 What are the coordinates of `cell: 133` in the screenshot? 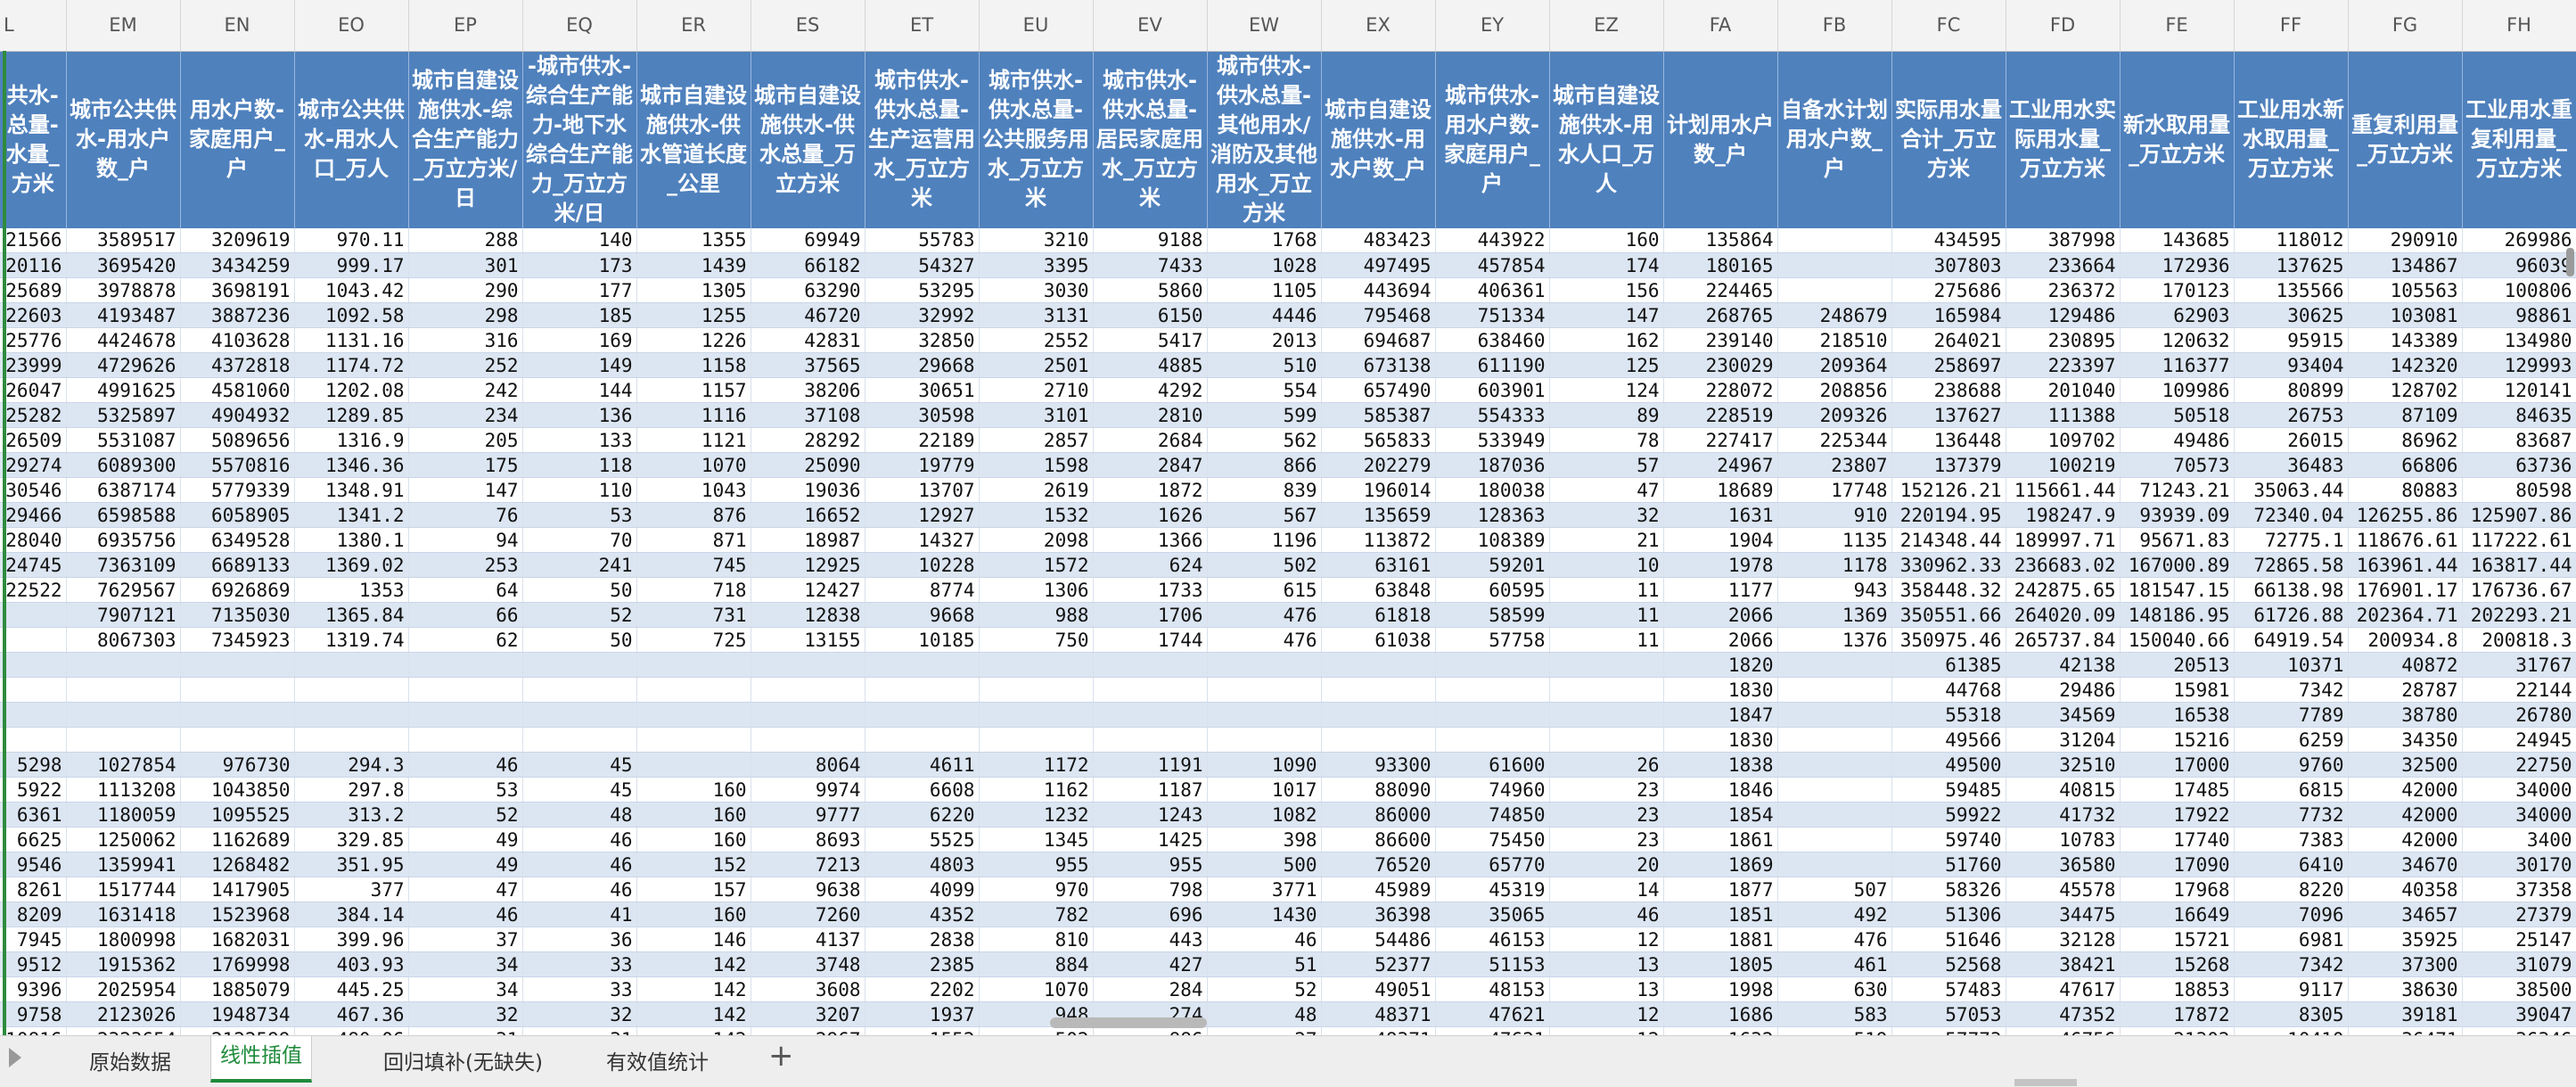 It's located at (579, 440).